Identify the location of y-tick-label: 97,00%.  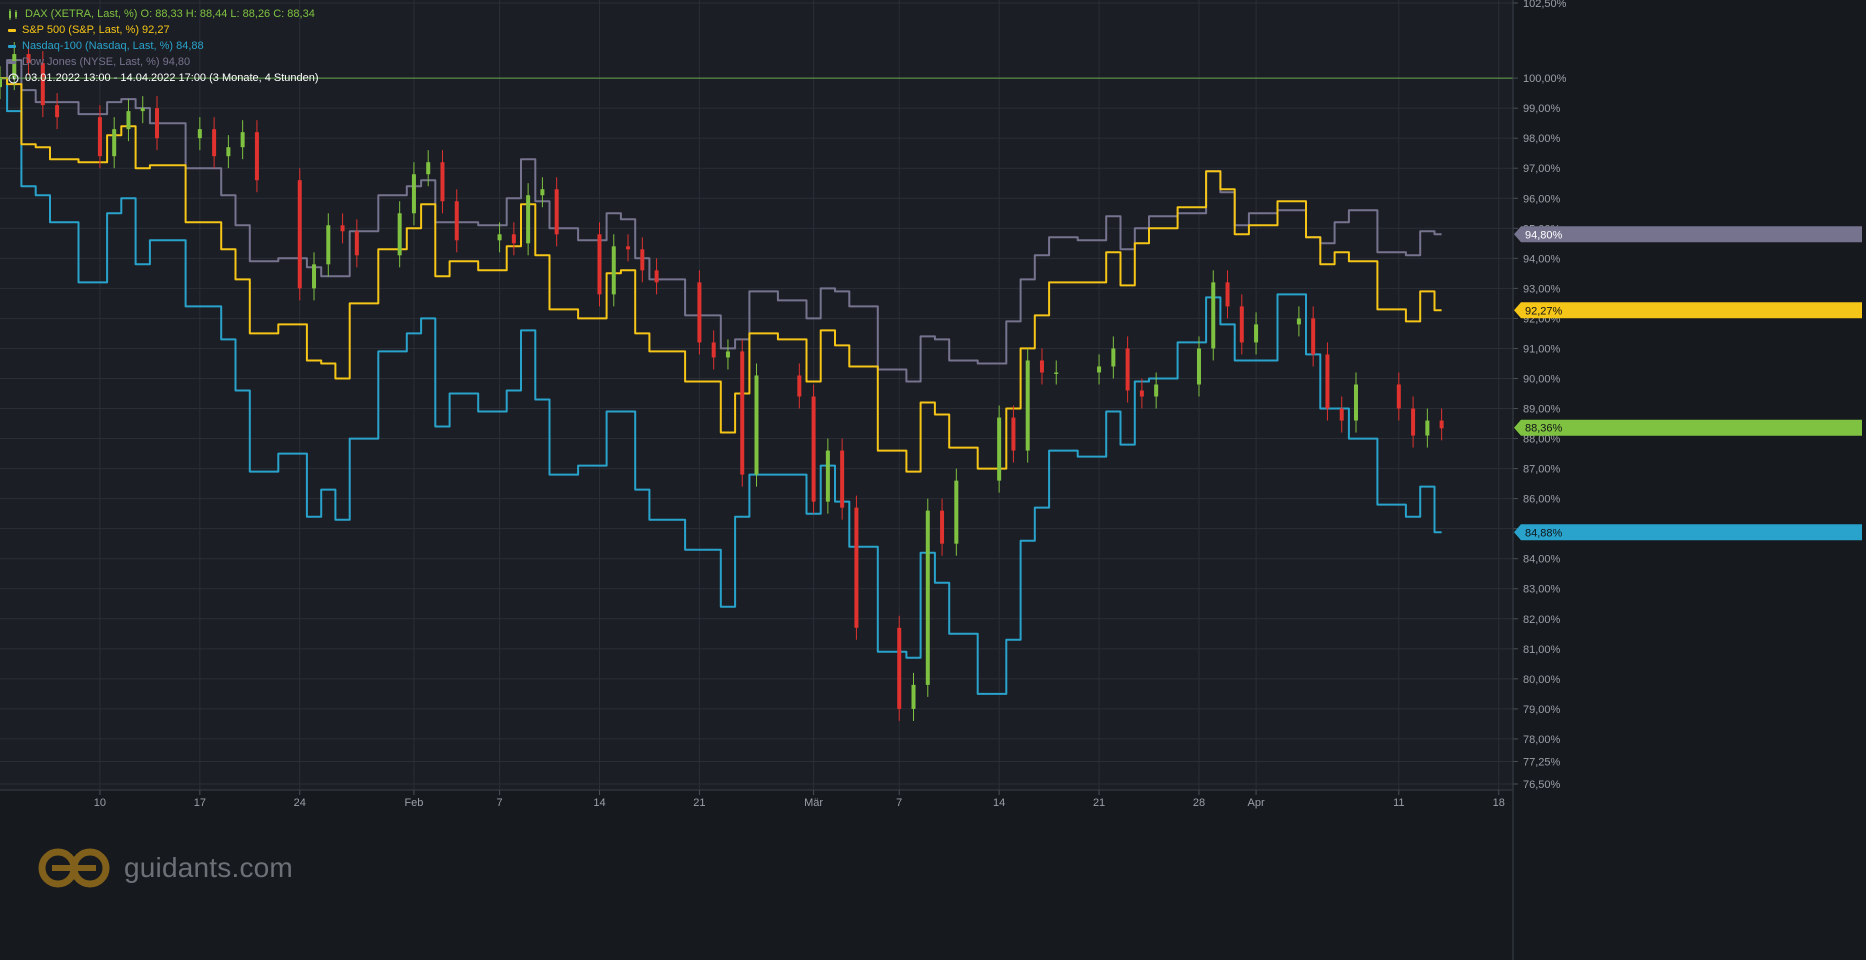
(1542, 169).